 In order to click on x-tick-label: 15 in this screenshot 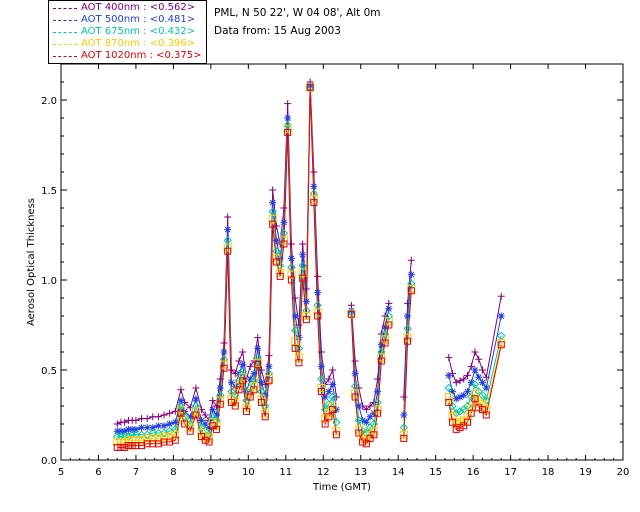, I will do `click(435, 472)`.